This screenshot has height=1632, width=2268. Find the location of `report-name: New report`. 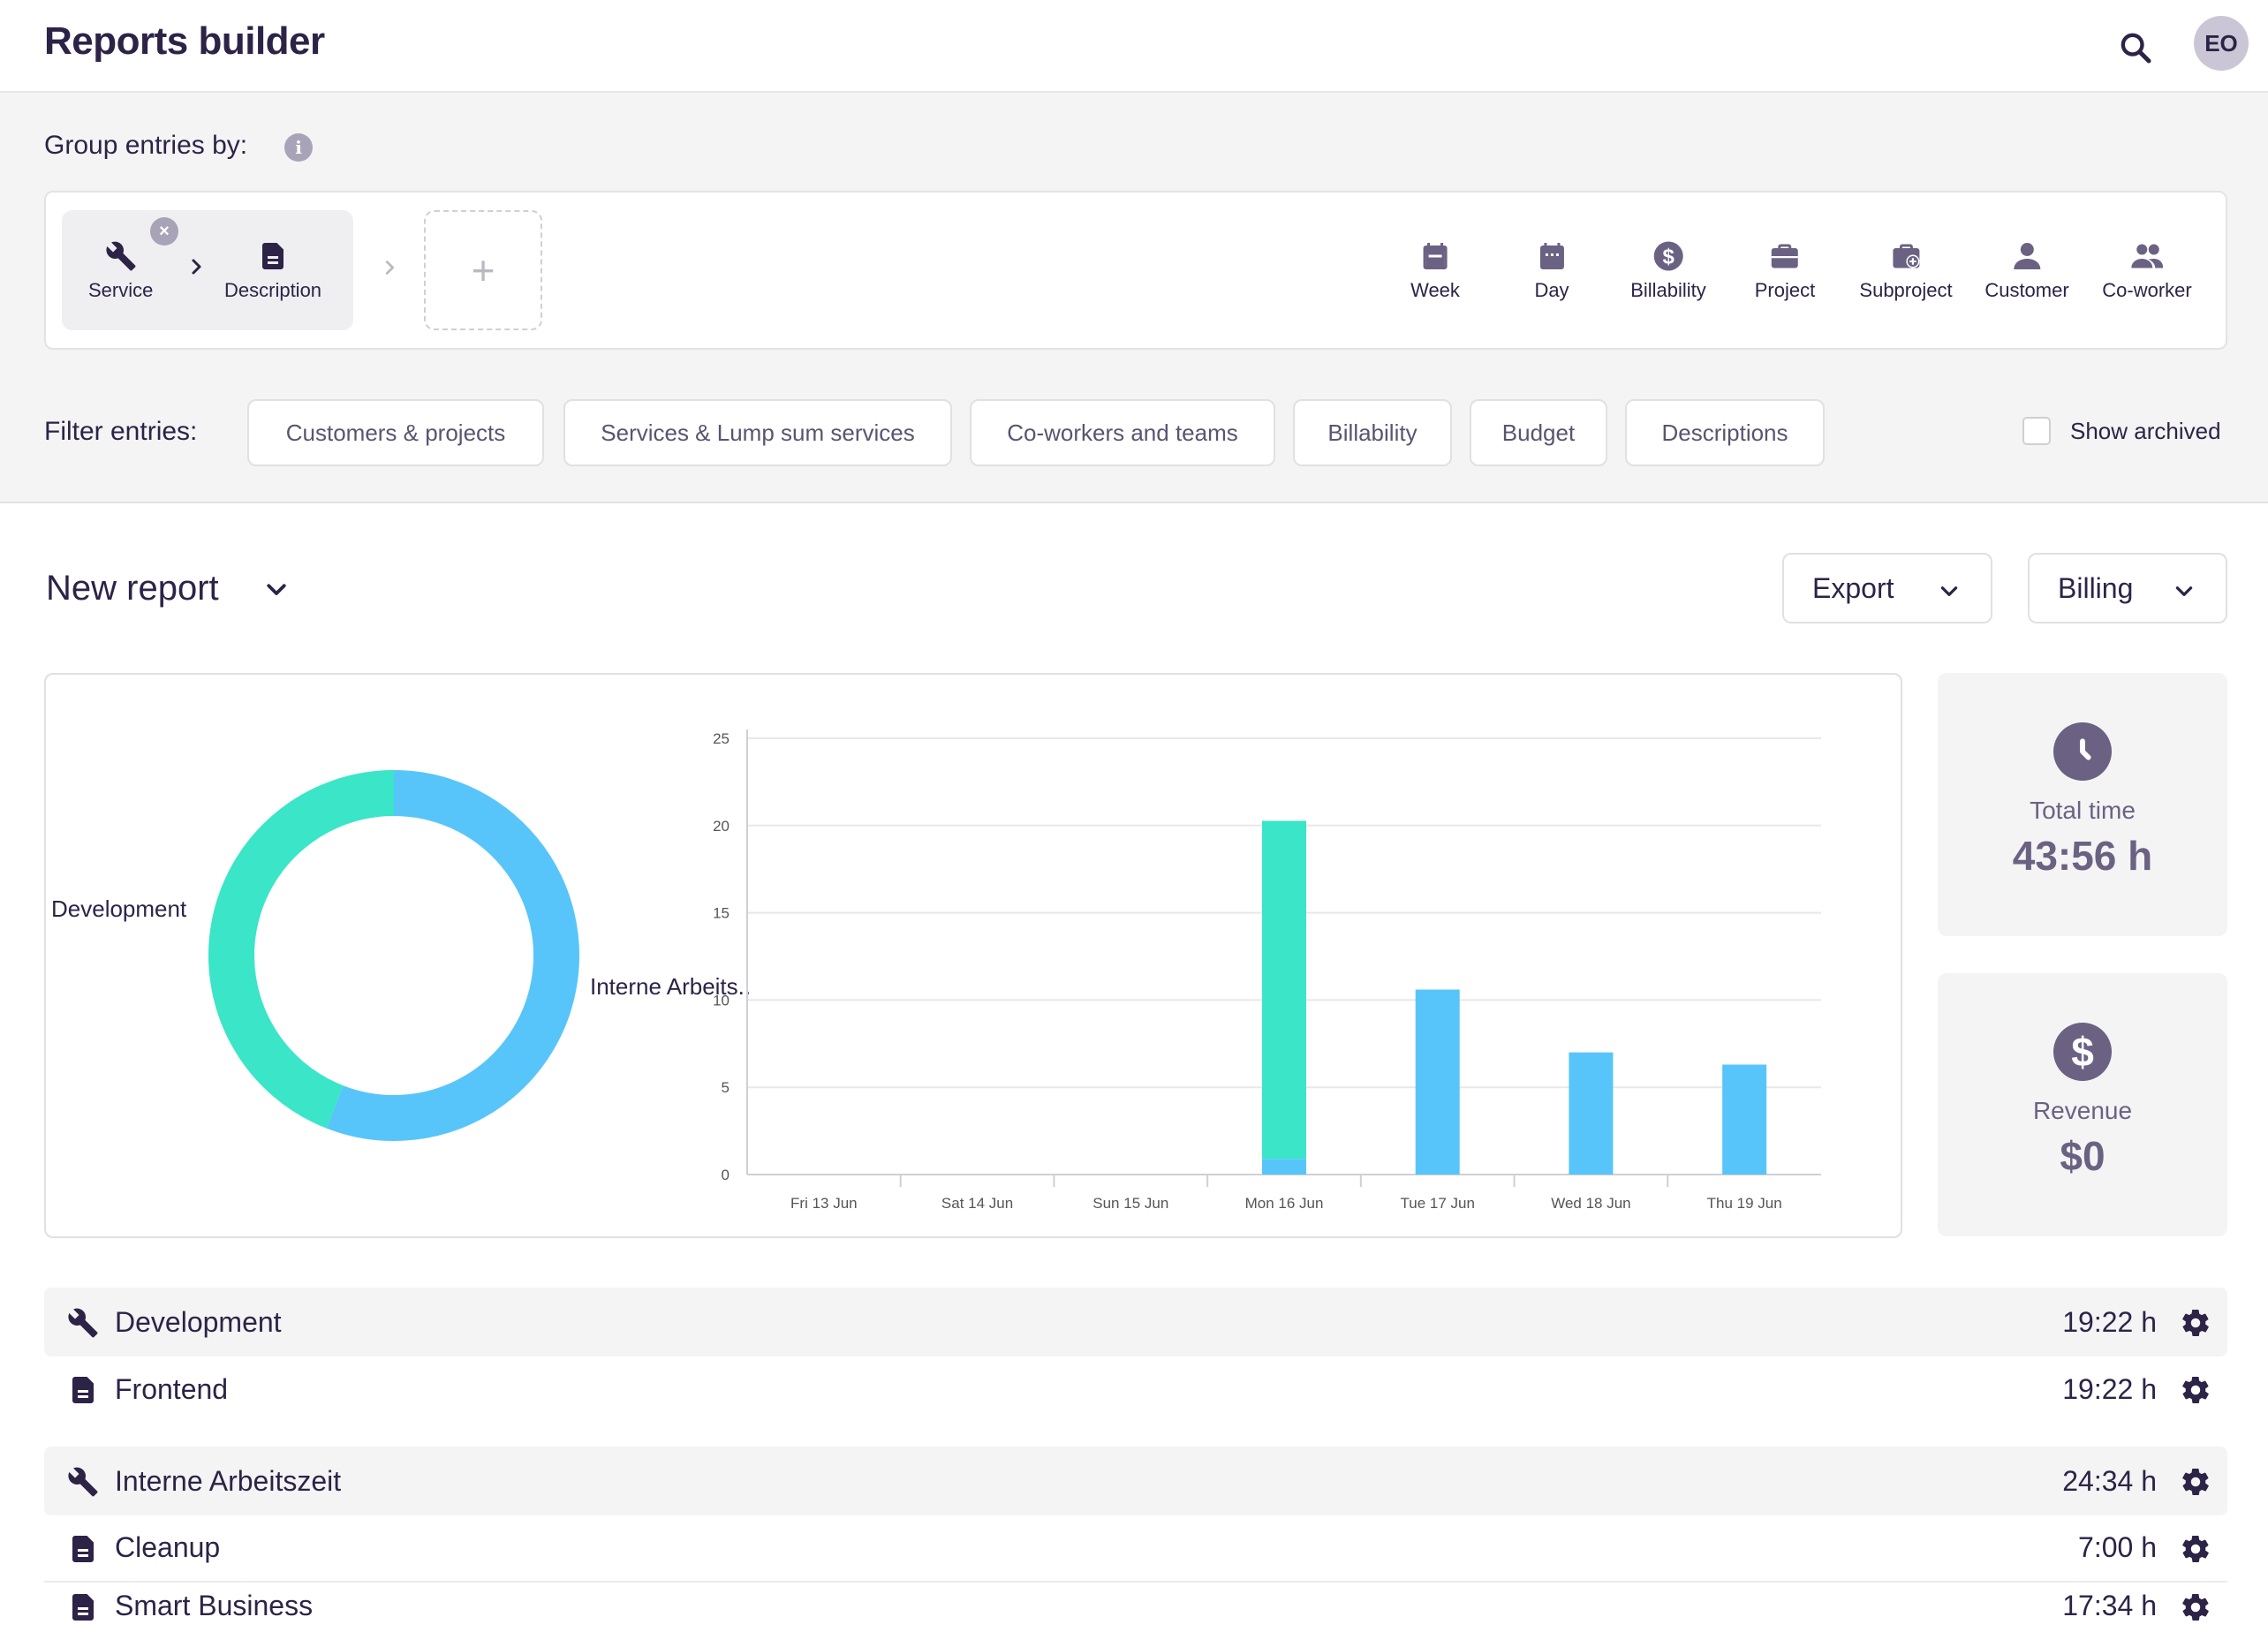

report-name: New report is located at coordinates (133, 588).